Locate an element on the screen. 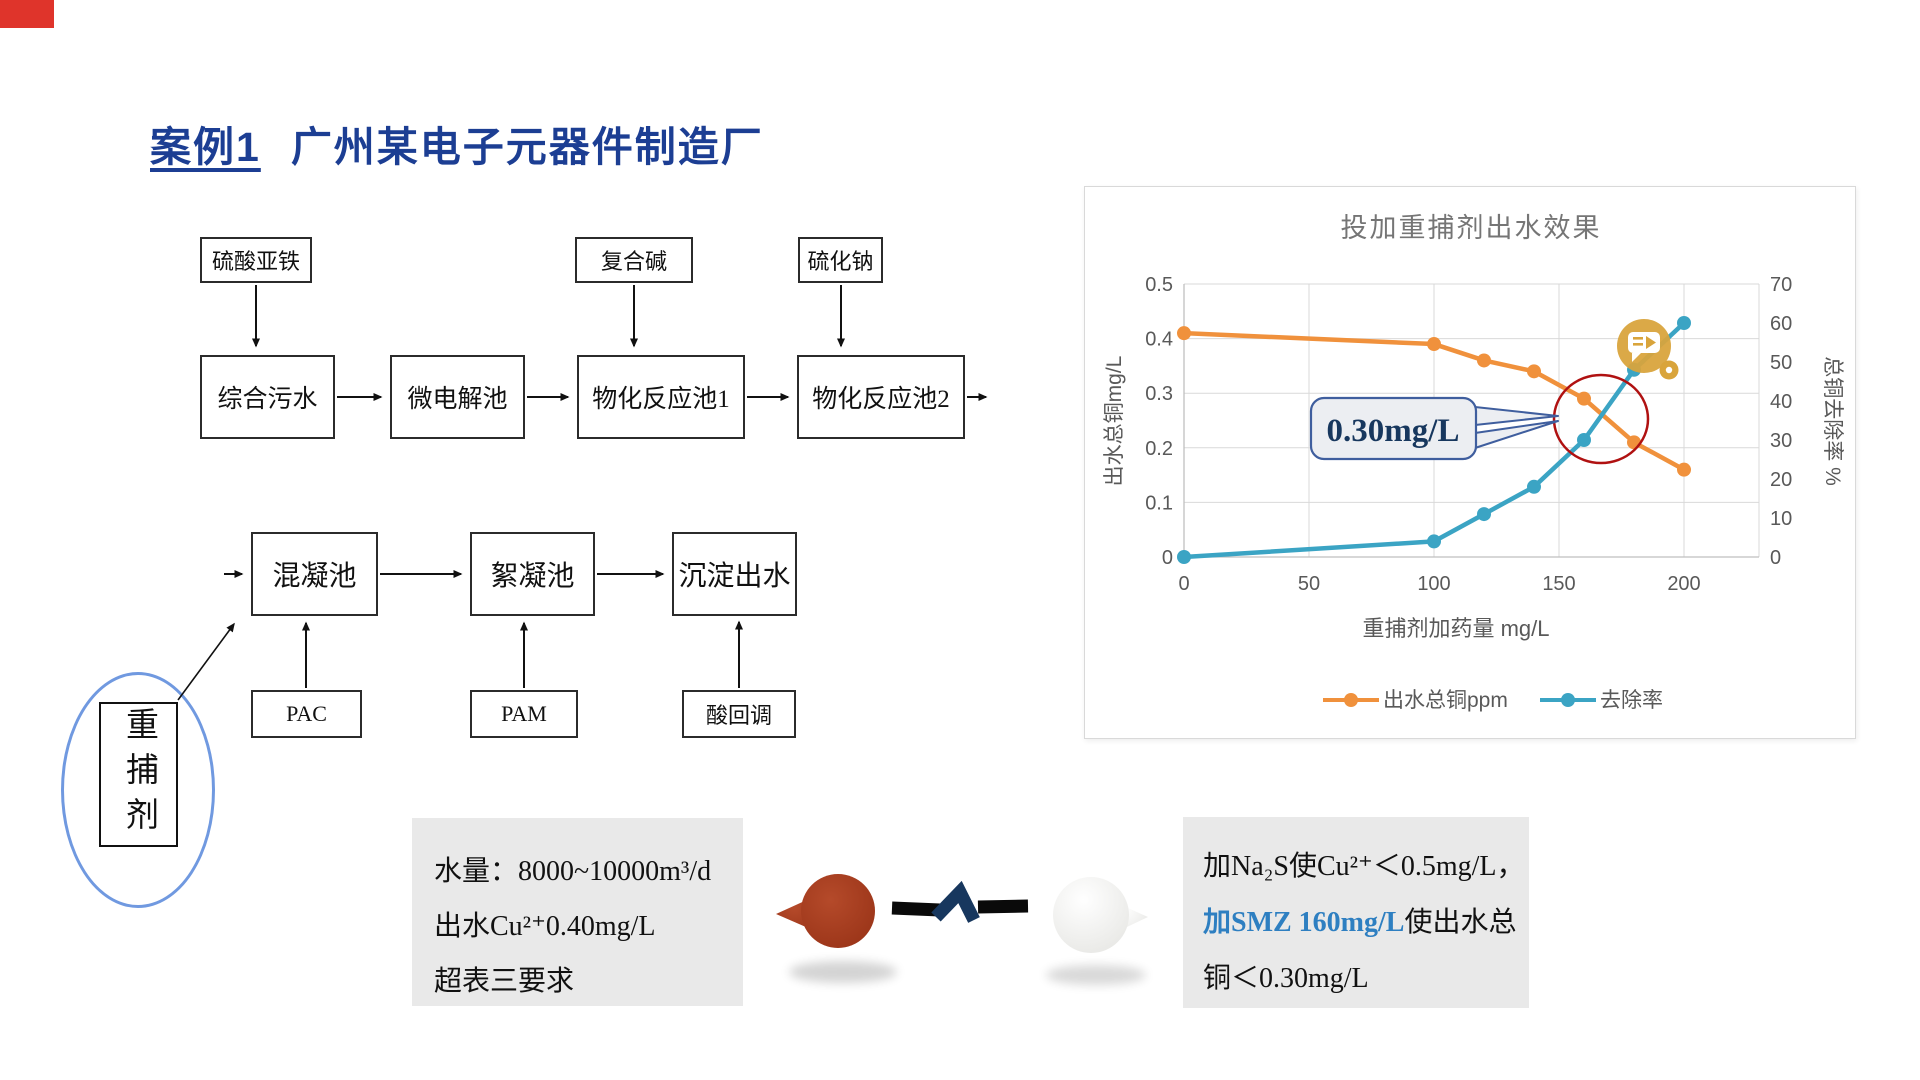 The image size is (1920, 1080). corner-flag is located at coordinates (27, 14).